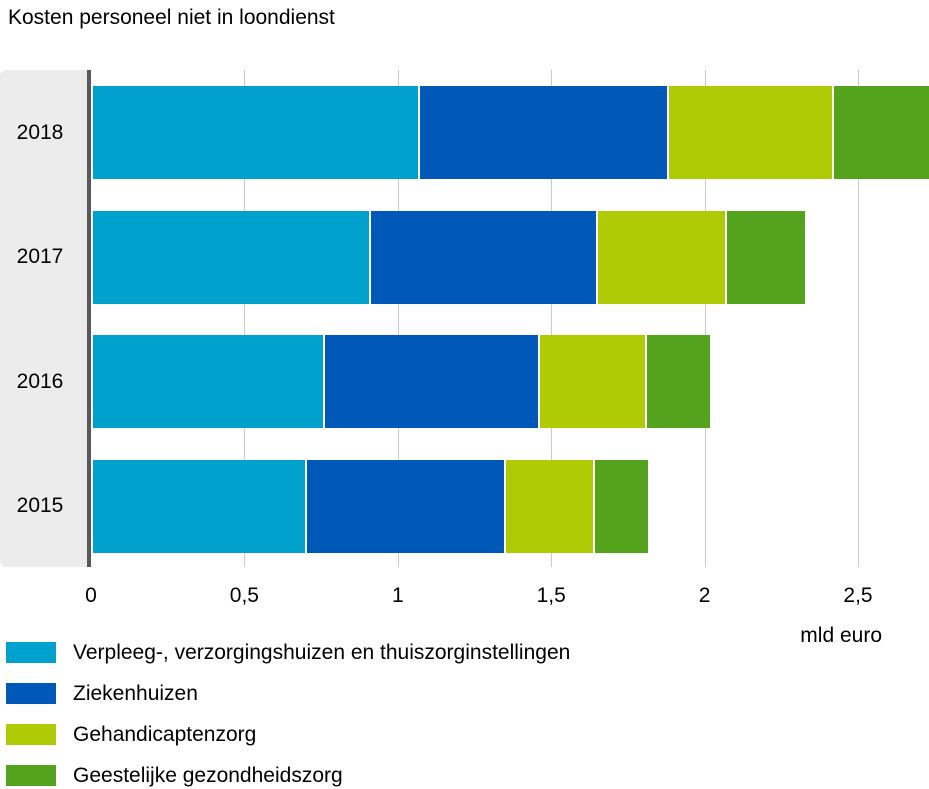 The height and width of the screenshot is (789, 929). Describe the element at coordinates (858, 595) in the screenshot. I see `x-axis-tick-2,5: 2,5` at that location.